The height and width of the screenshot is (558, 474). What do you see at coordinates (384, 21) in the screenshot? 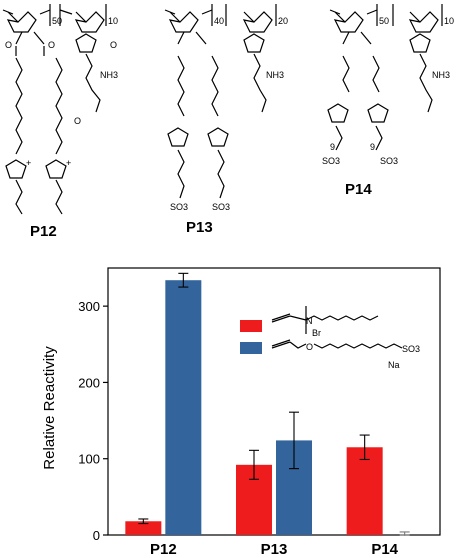
I see `p14-repeat-a: 50` at bounding box center [384, 21].